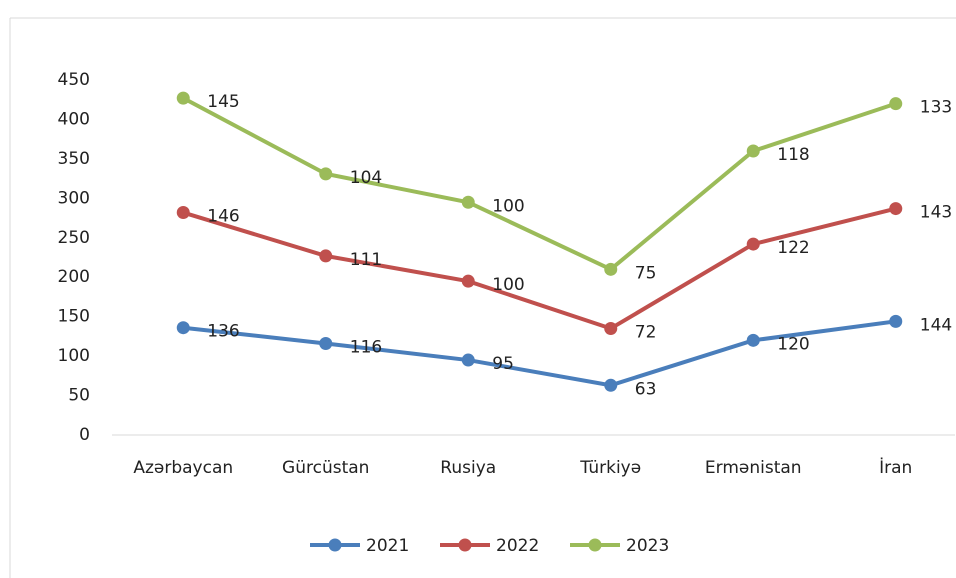 This screenshot has width=956, height=578. Describe the element at coordinates (223, 332) in the screenshot. I see `data-label: 136` at that location.